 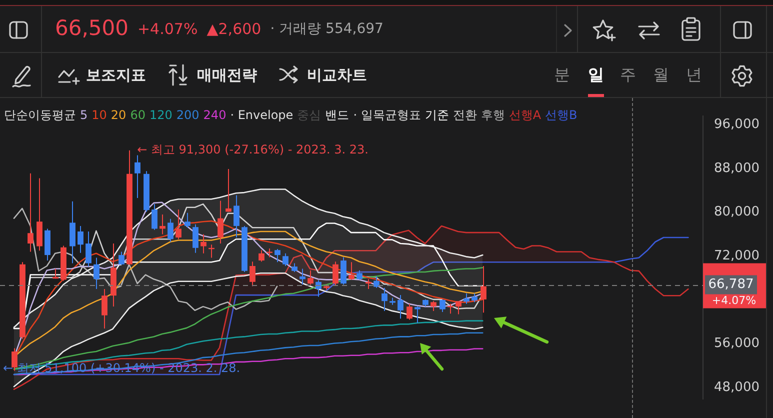 What do you see at coordinates (337, 115) in the screenshot?
I see `text: 밴드` at bounding box center [337, 115].